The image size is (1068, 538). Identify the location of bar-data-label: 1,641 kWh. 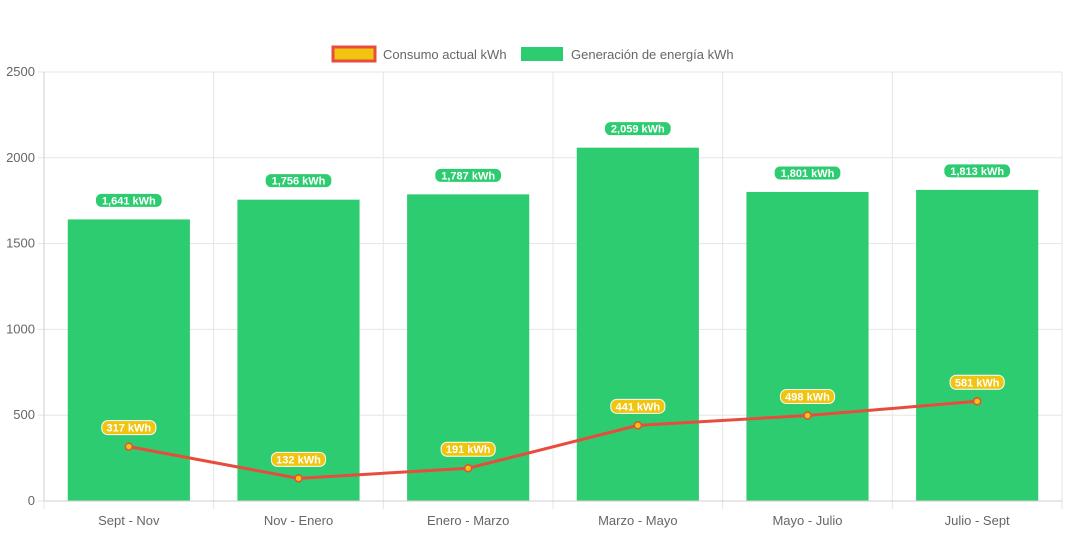
(129, 201).